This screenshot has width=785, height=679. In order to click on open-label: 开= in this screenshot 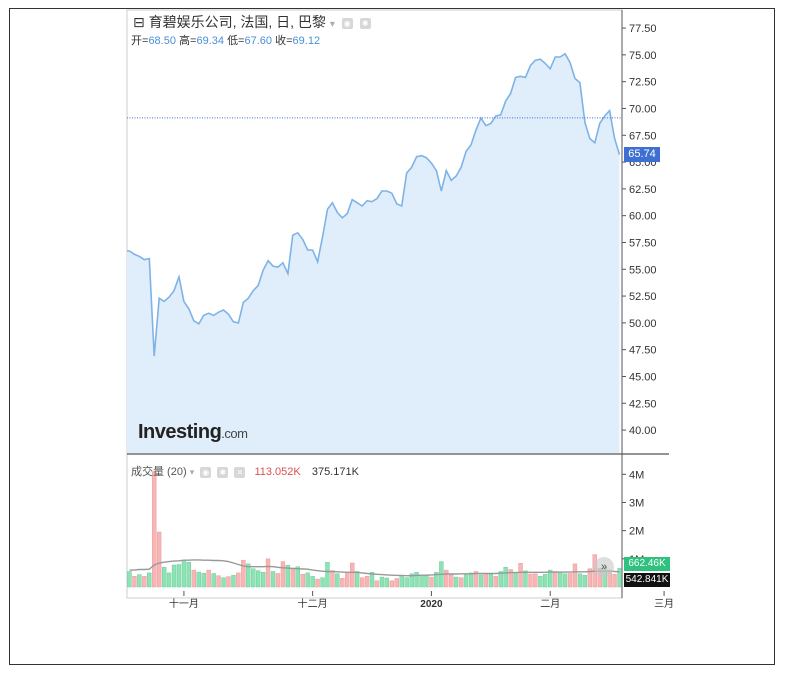, I will do `click(140, 41)`.